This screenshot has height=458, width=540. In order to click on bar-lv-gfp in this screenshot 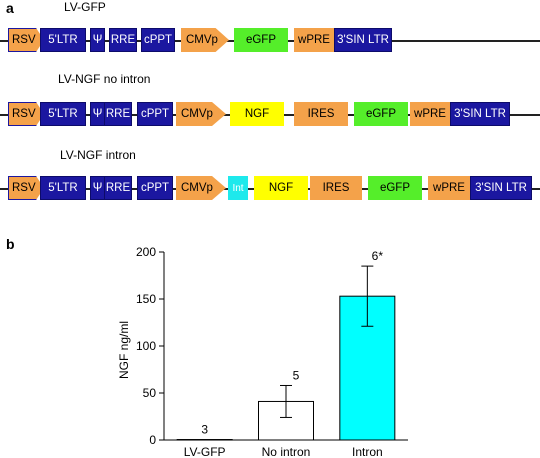, I will do `click(204, 440)`.